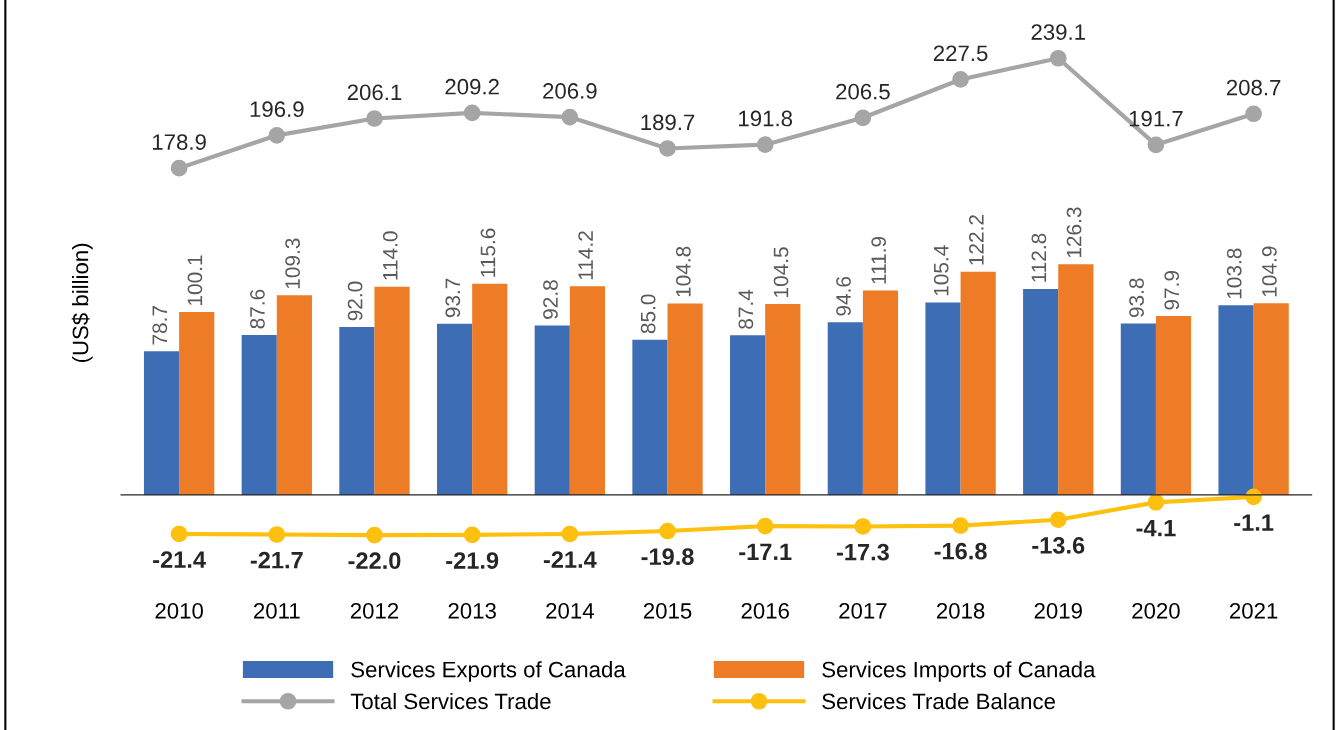 The image size is (1339, 730). I want to click on data-label: 239.1, so click(1058, 32).